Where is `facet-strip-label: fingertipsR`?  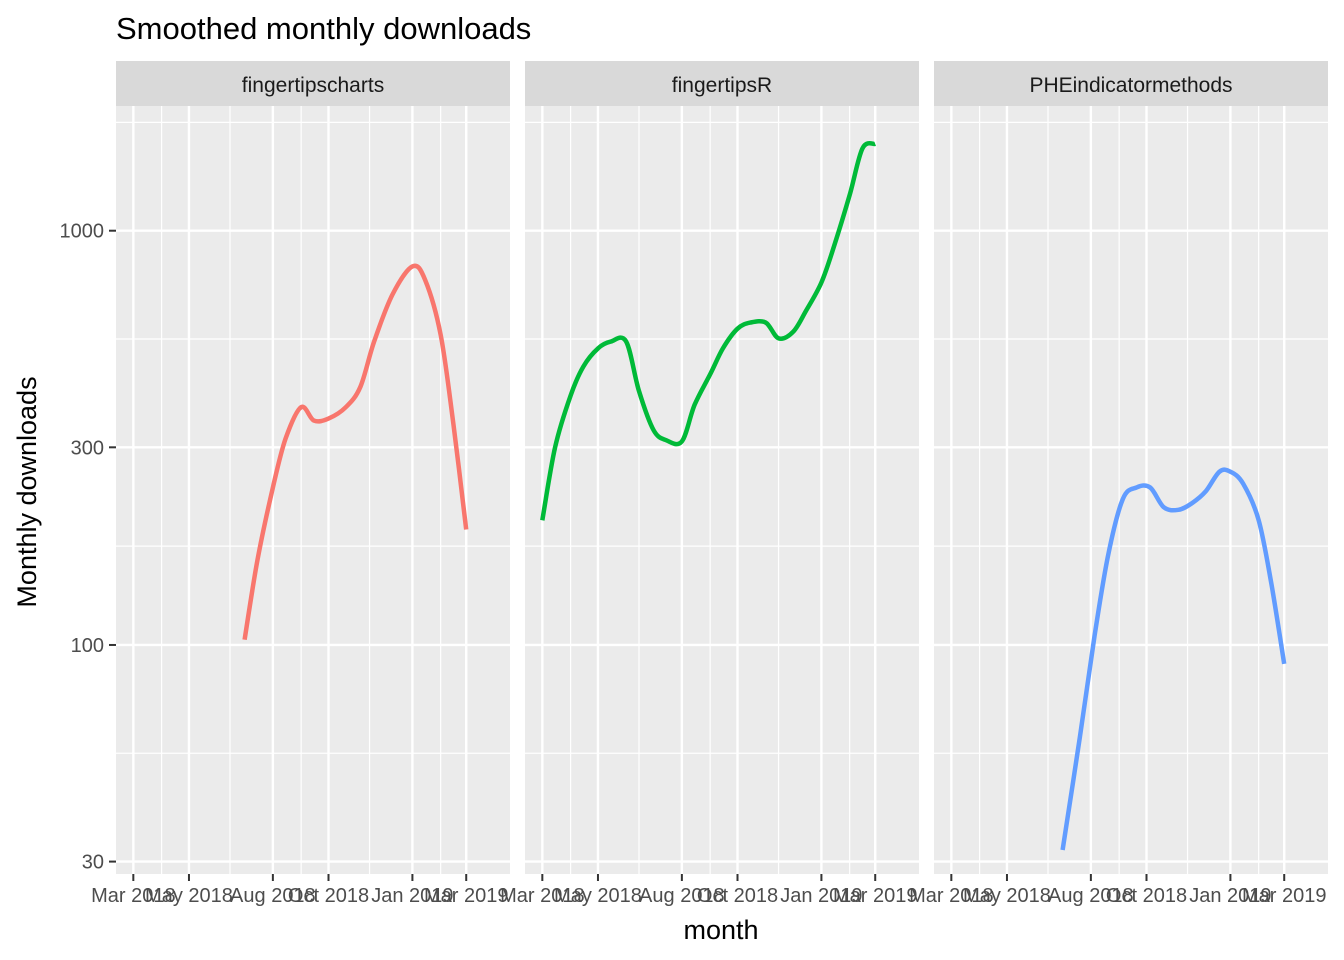 facet-strip-label: fingertipsR is located at coordinates (722, 85).